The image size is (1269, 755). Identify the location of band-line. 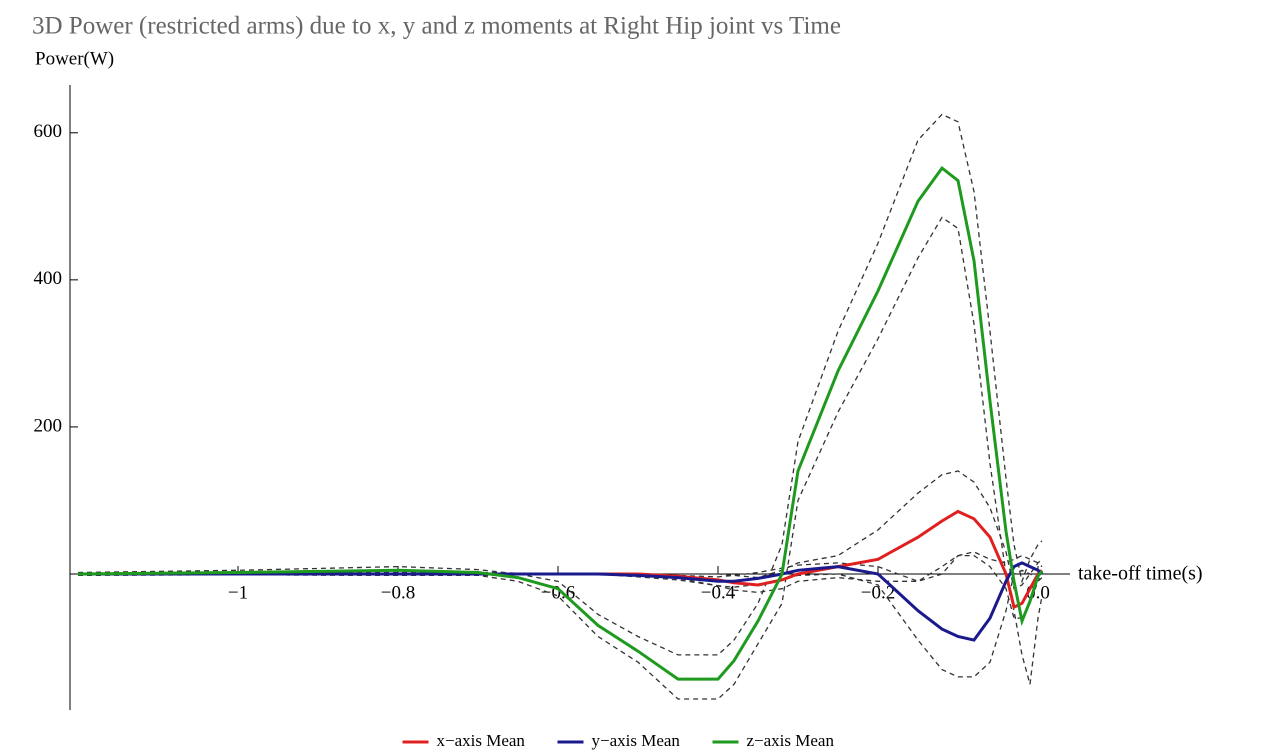
(560, 567).